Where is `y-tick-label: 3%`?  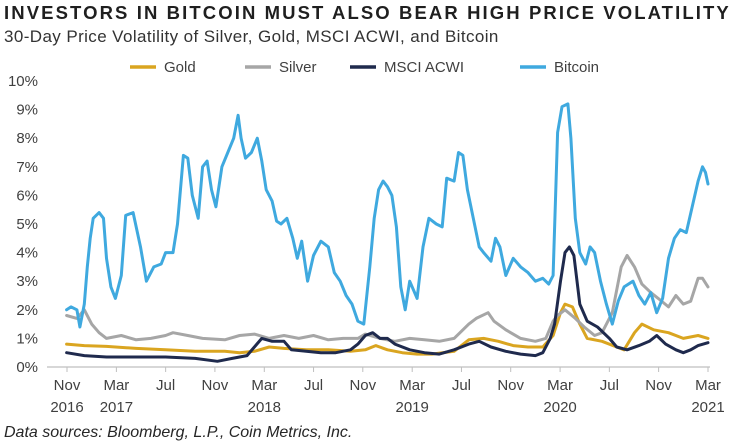
y-tick-label: 3% is located at coordinates (27, 281).